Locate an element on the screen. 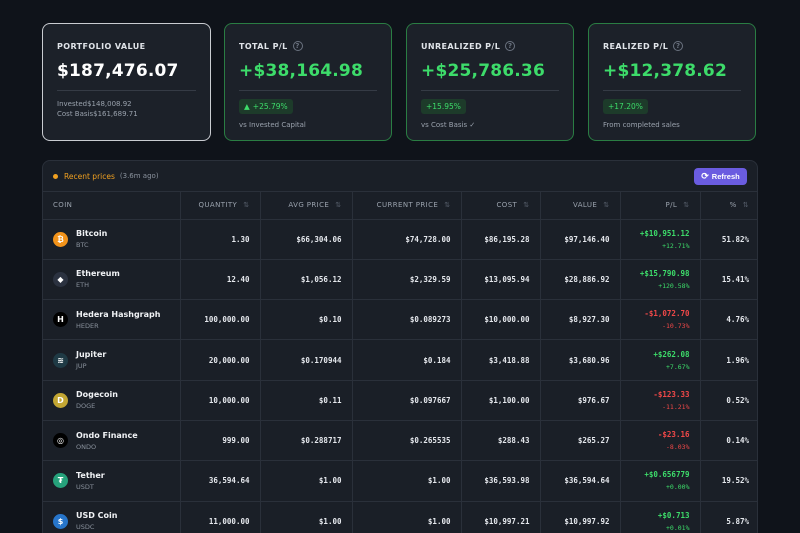 The image size is (800, 533). coin-symbol: HEDER is located at coordinates (87, 325).